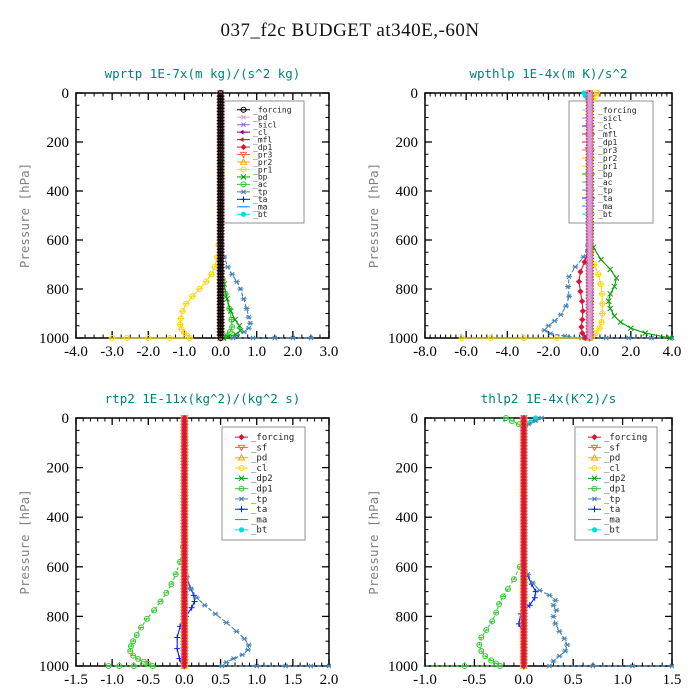  What do you see at coordinates (218, 542) in the screenshot?
I see `series-group-rtp2` at bounding box center [218, 542].